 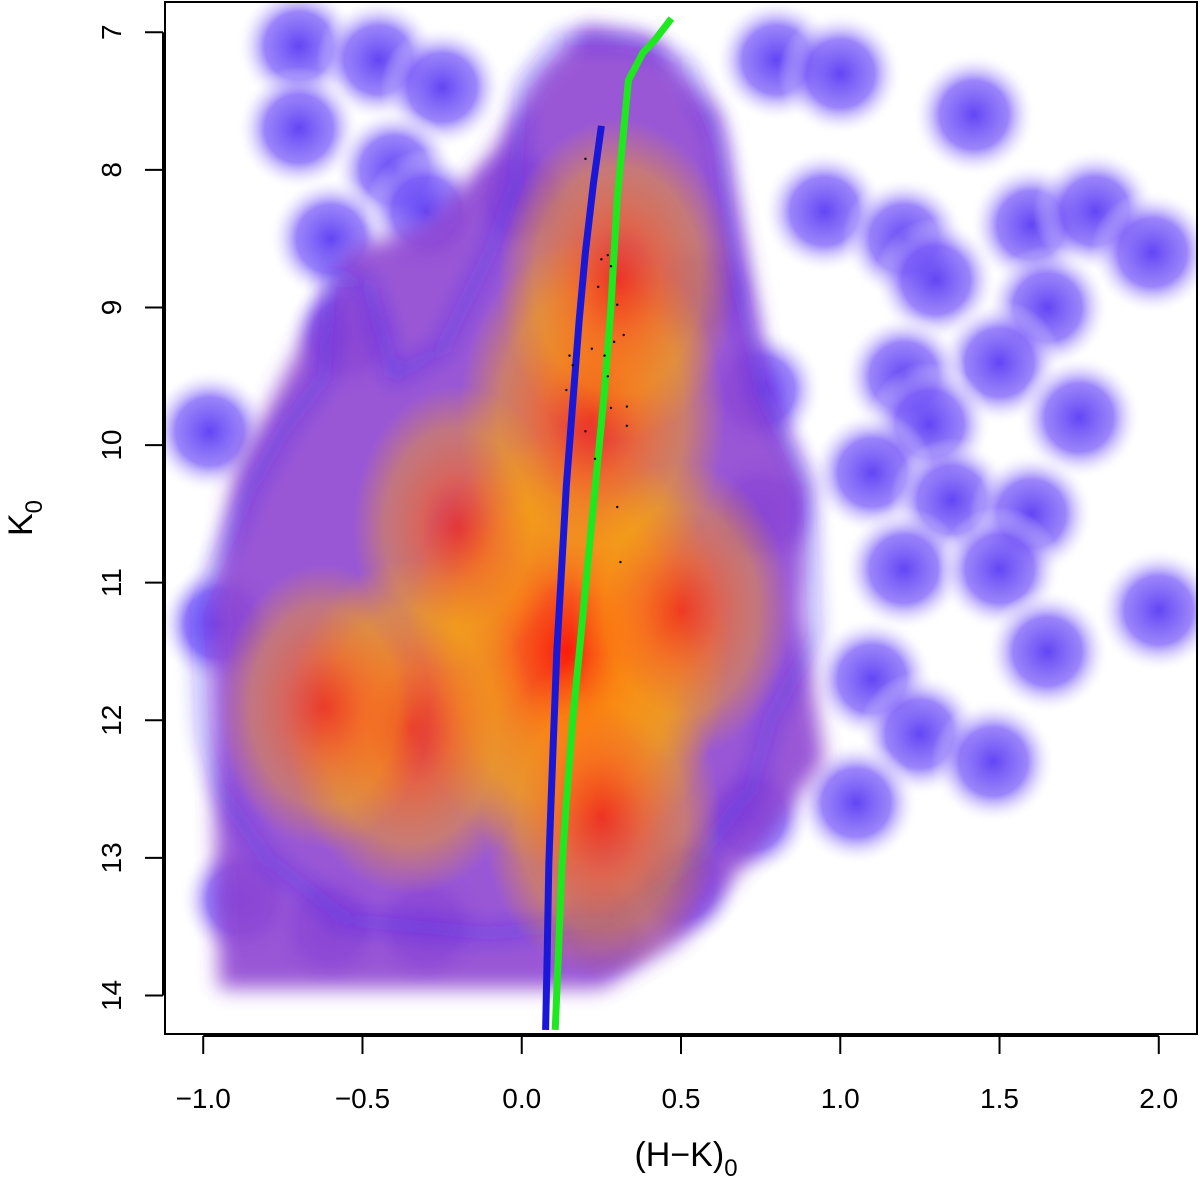 What do you see at coordinates (840, 1098) in the screenshot?
I see `x-tick-label: 1.0` at bounding box center [840, 1098].